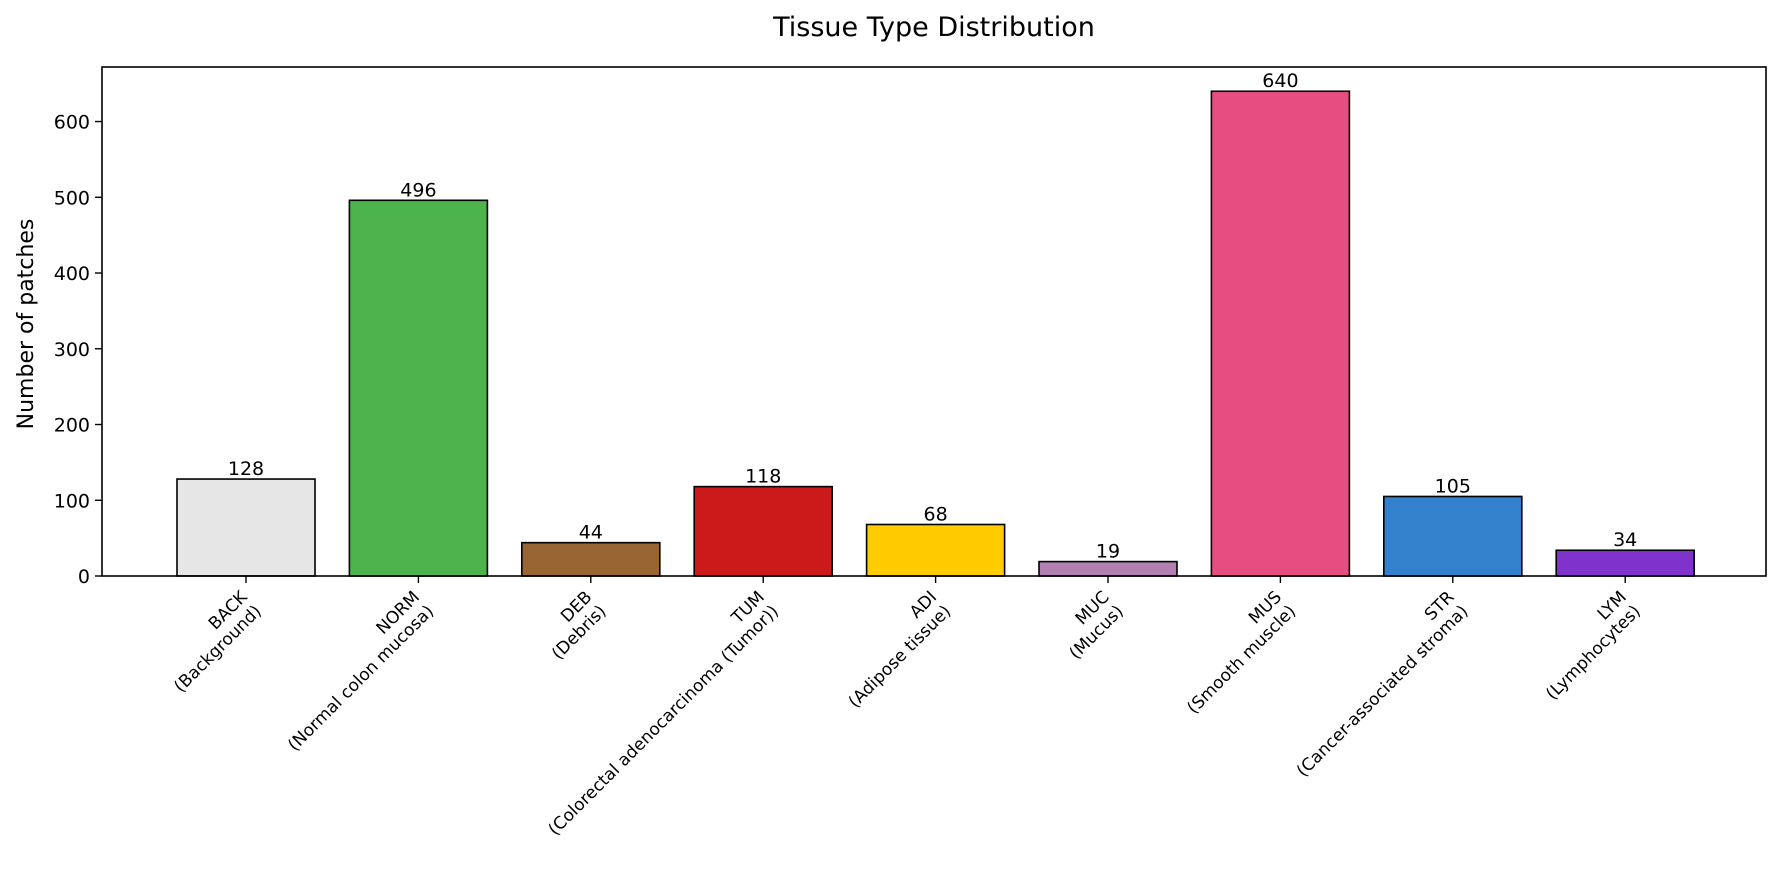 The width and height of the screenshot is (1782, 886). I want to click on bar-tum, so click(763, 531).